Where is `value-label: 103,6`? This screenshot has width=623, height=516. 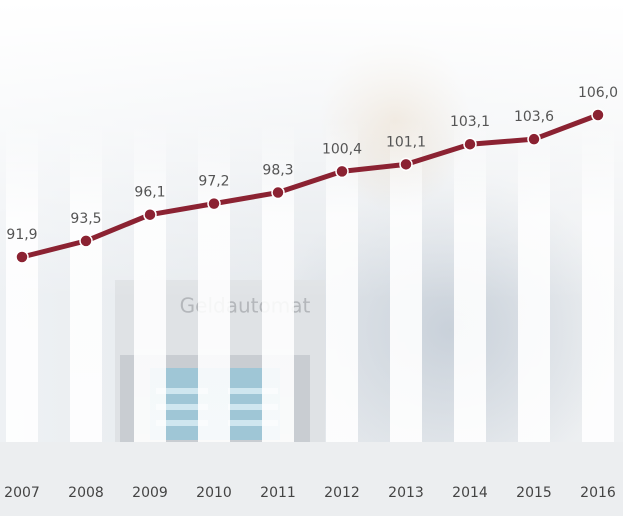 value-label: 103,6 is located at coordinates (534, 117).